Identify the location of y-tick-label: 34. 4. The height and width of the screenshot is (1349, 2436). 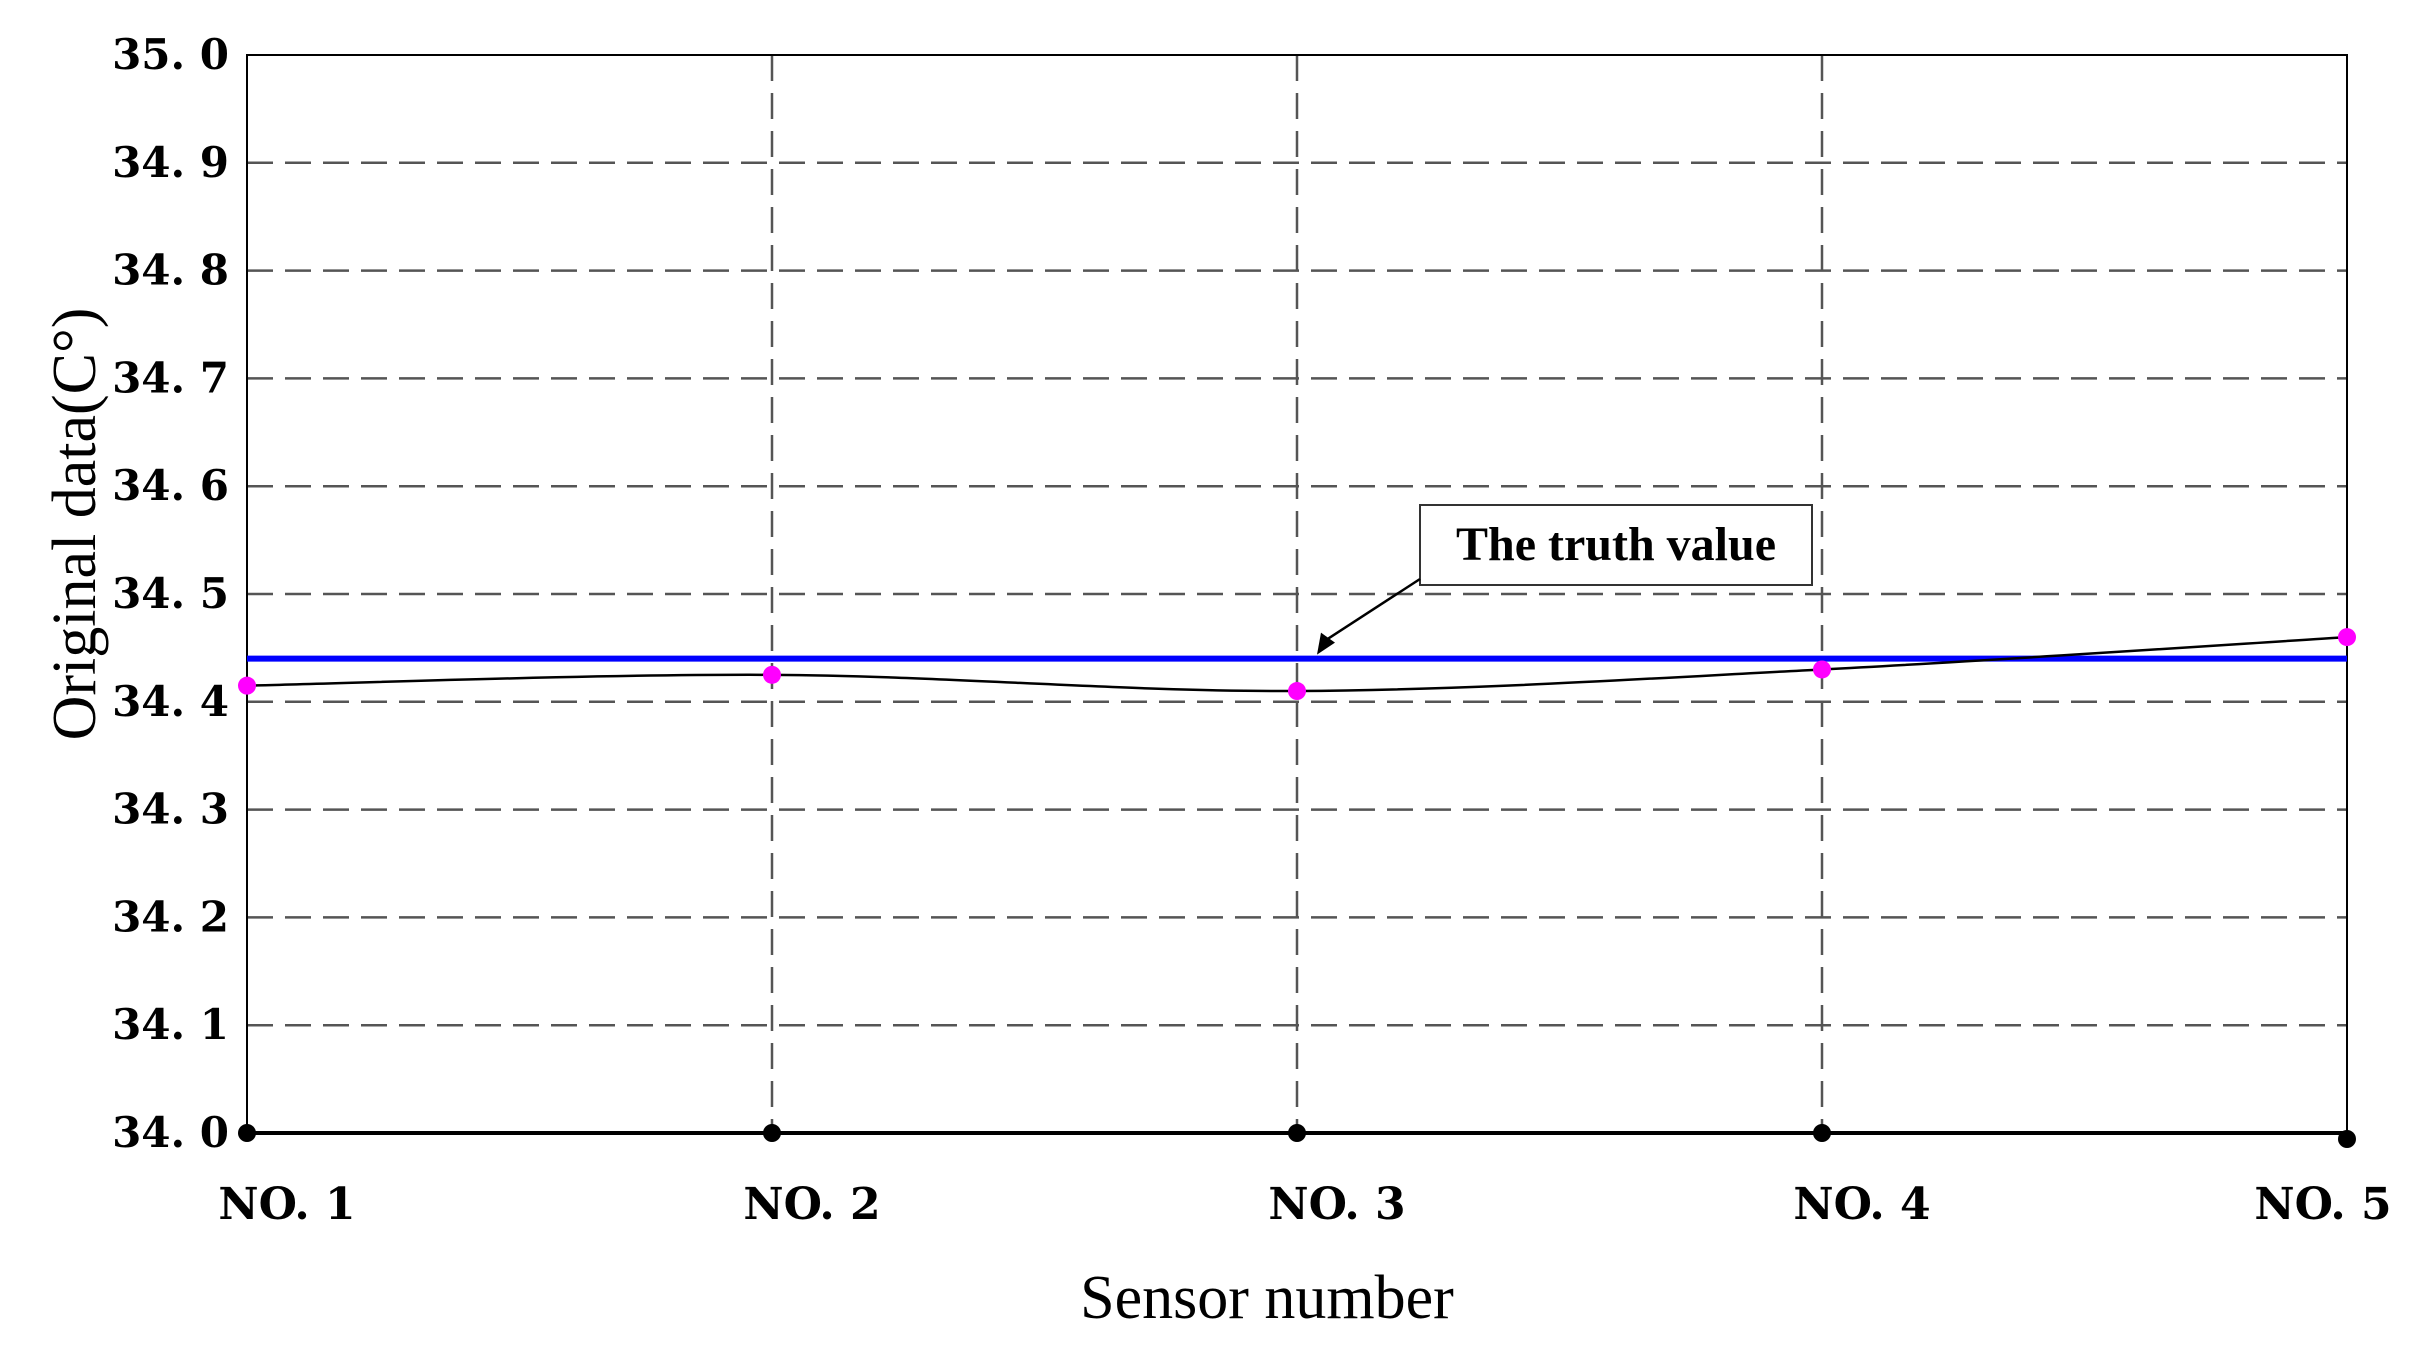
(170, 701).